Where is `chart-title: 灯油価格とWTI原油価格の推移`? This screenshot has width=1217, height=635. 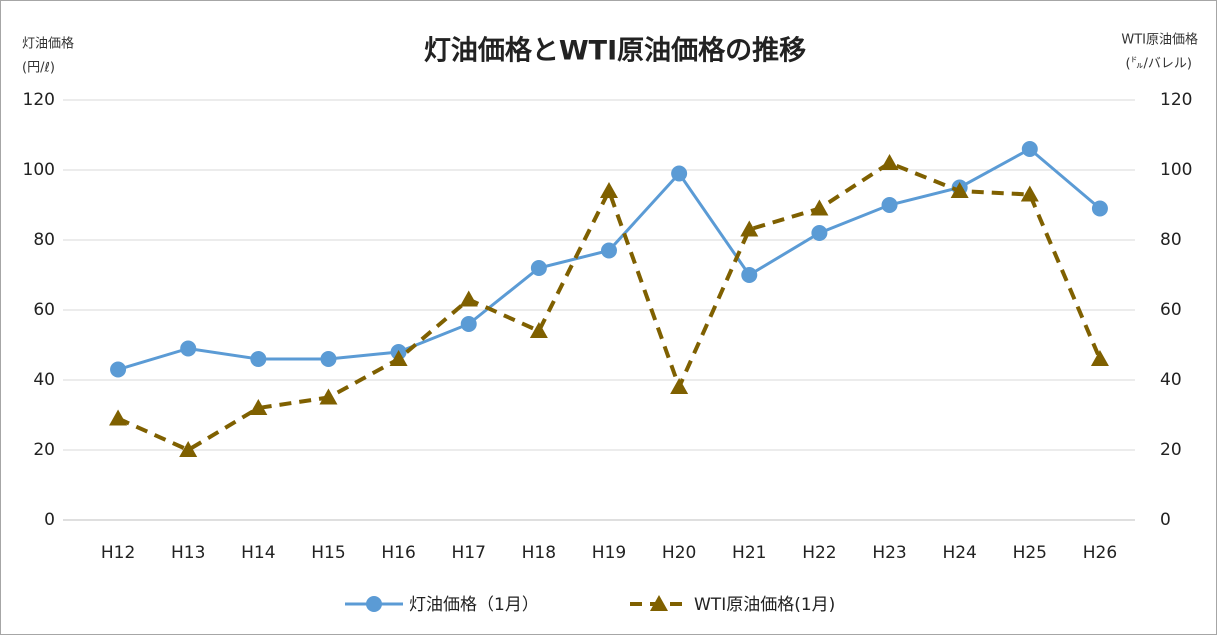 chart-title: 灯油価格とWTI原油価格の推移 is located at coordinates (615, 51).